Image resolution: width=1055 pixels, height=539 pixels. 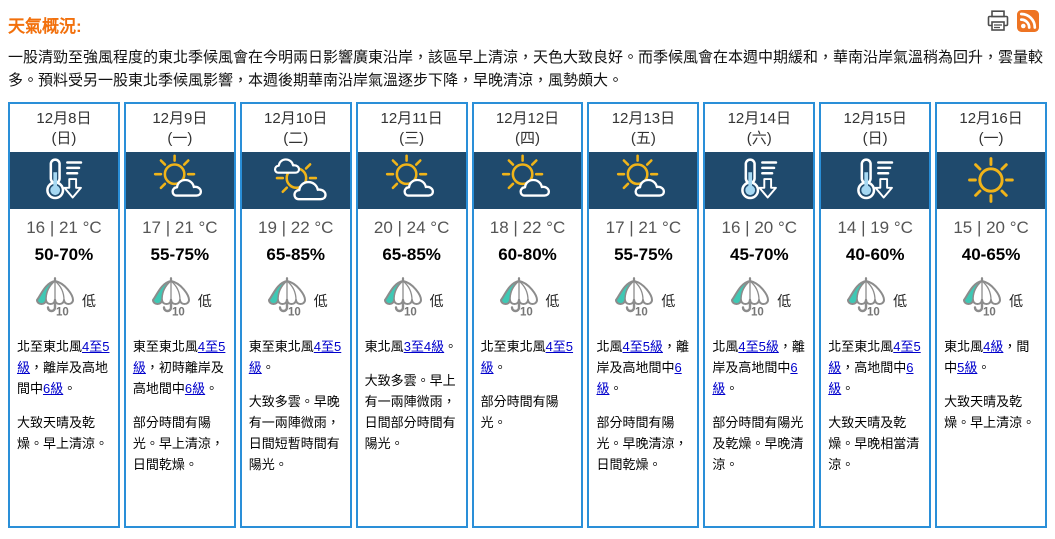 I want to click on humidity-range: 50-70%, so click(x=64, y=254).